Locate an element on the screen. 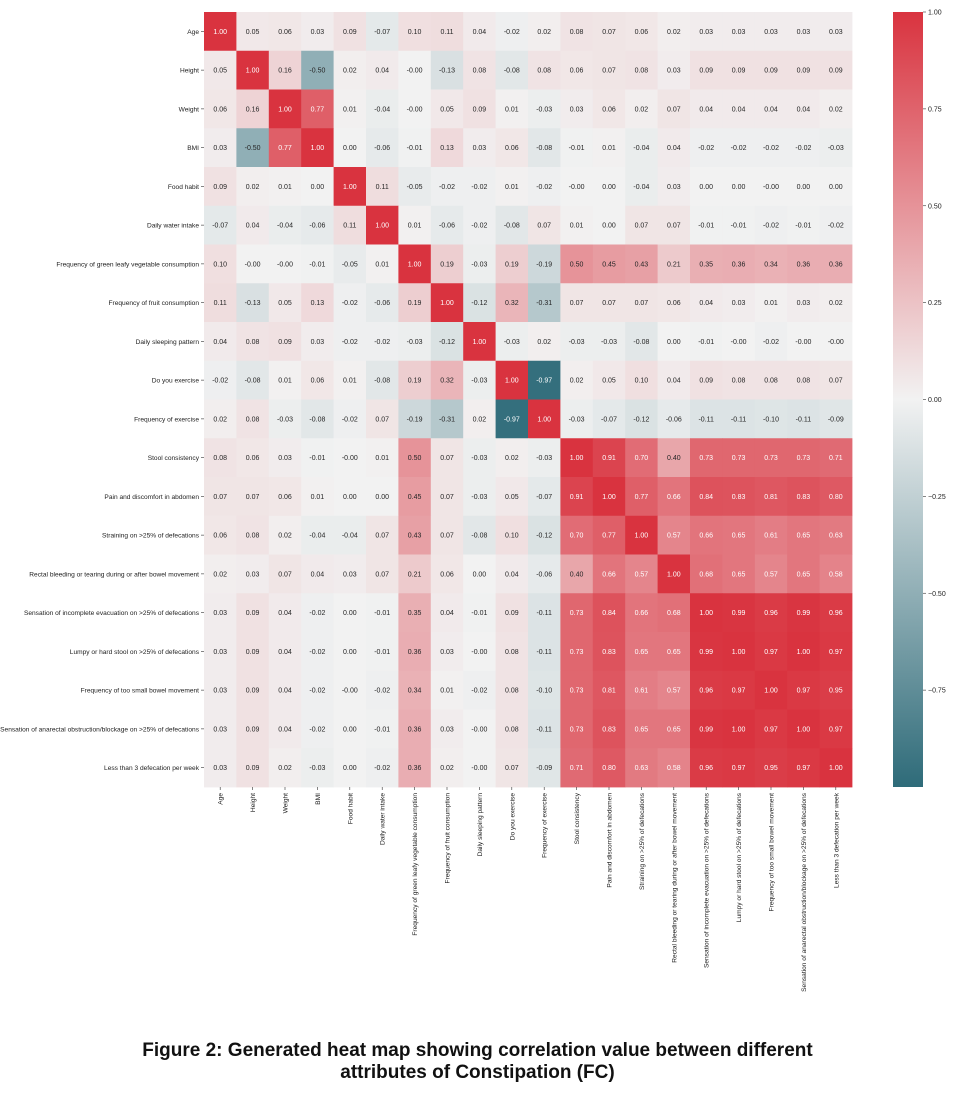 Image resolution: width=955 pixels, height=1093 pixels. cell-value-label: 0.16 is located at coordinates (253, 109).